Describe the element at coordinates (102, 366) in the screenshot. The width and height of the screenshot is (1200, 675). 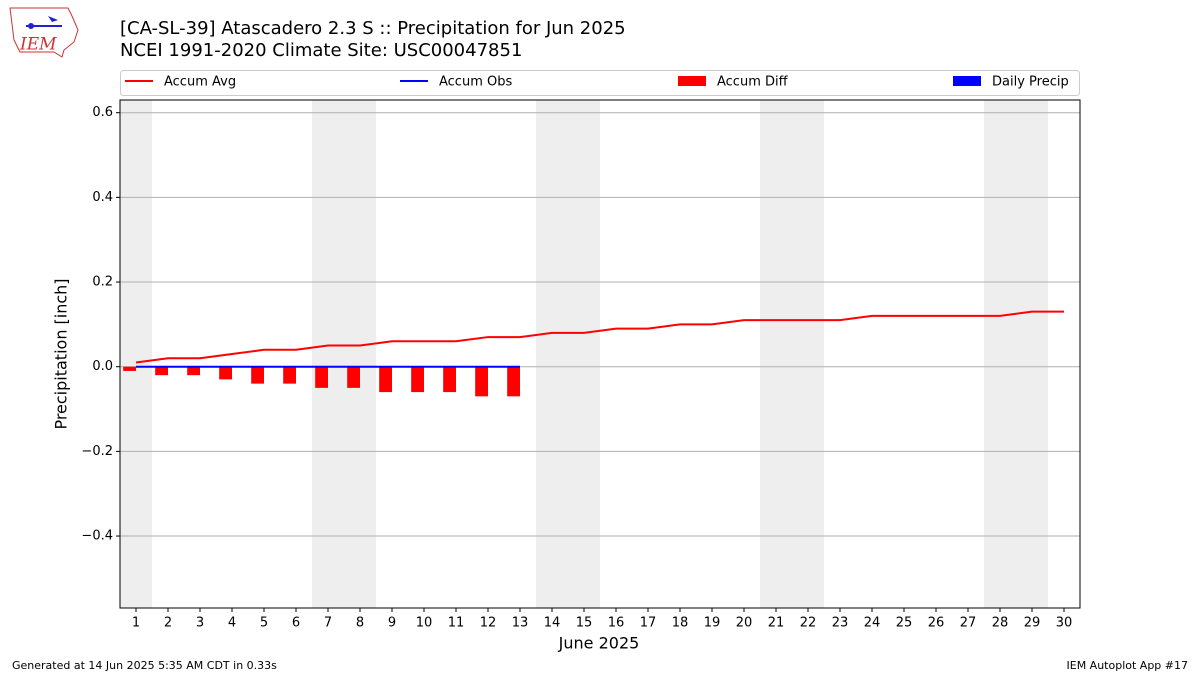
I see `y-tick-label: 0.0` at that location.